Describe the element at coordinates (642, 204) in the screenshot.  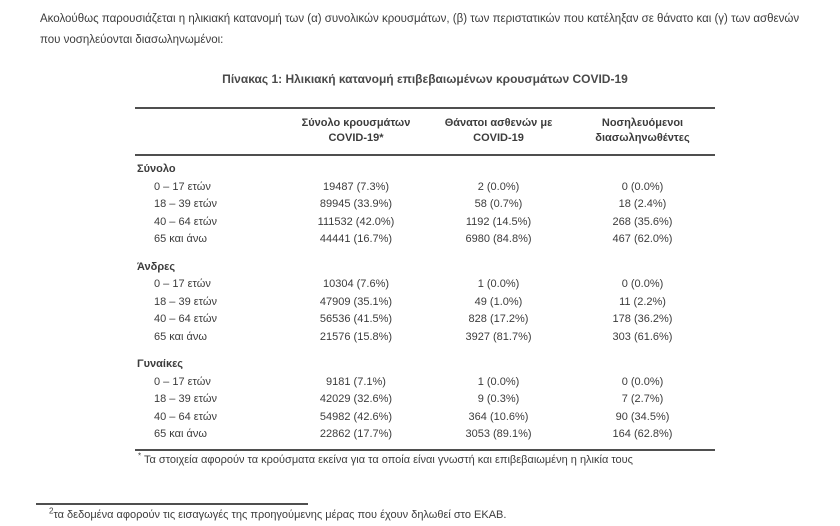
I see `intubated-value: 18 (2.4%)` at that location.